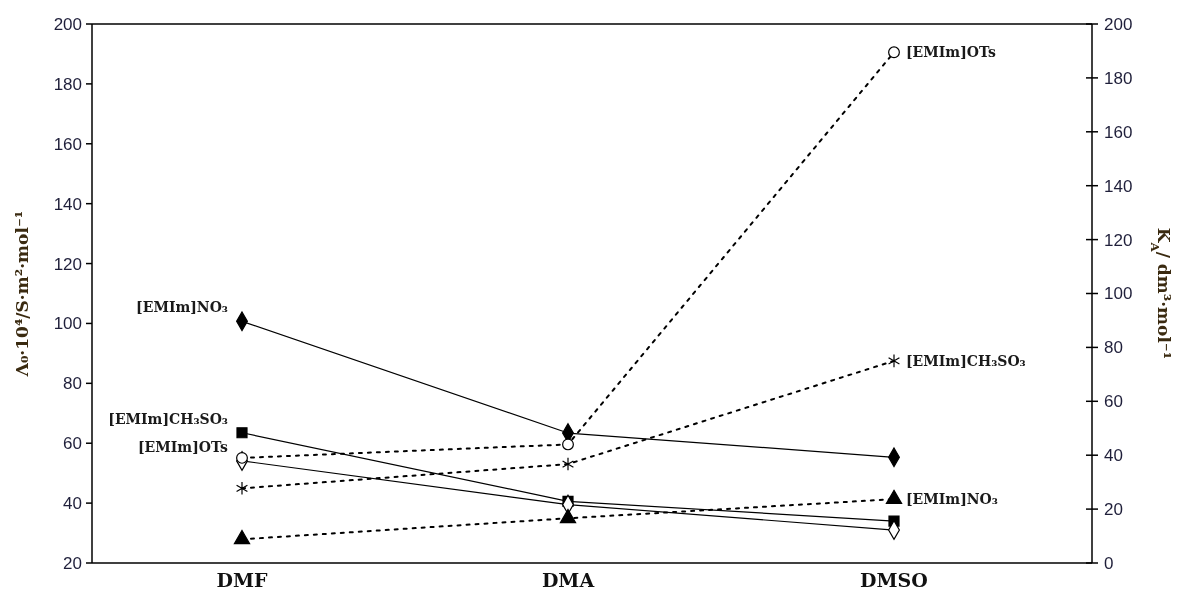 This screenshot has width=1178, height=594. Describe the element at coordinates (72, 444) in the screenshot. I see `y-tick-label: 60` at that location.